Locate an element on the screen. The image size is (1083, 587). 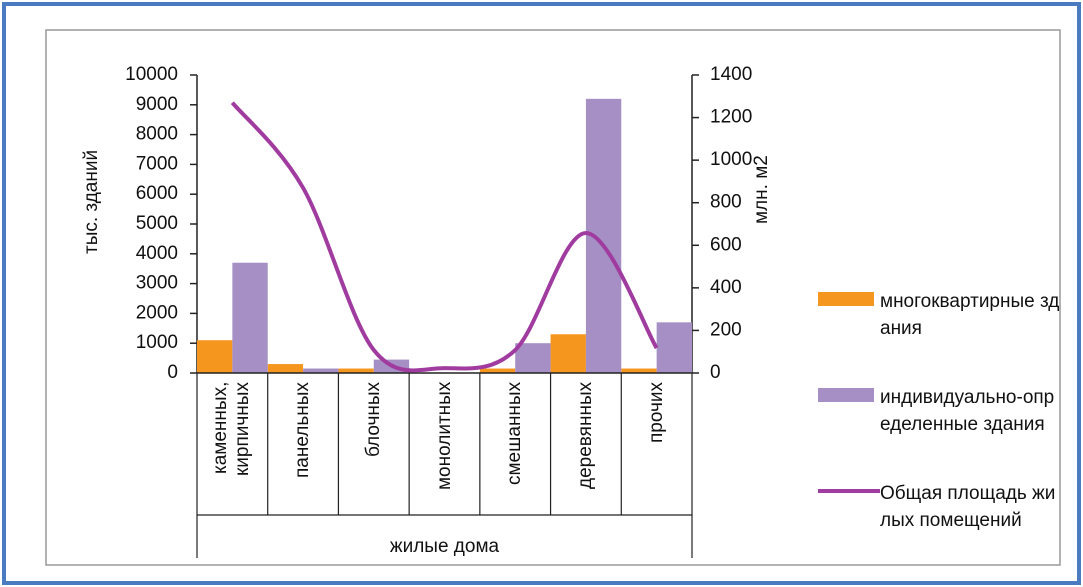
y-tick-label: 3000 is located at coordinates (157, 283).